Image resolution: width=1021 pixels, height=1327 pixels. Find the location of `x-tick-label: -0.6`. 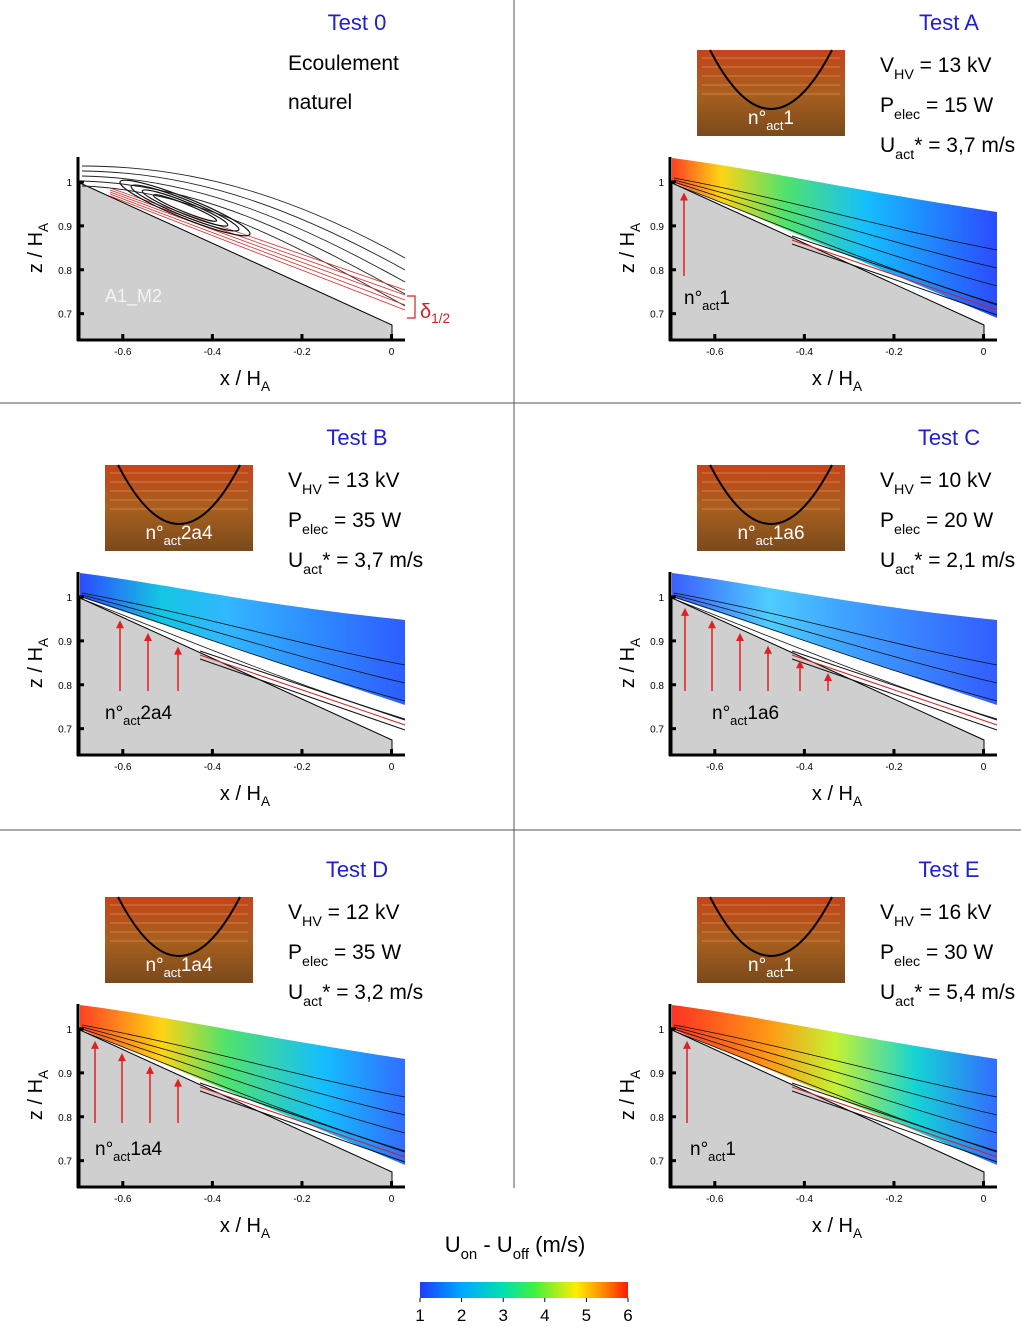

x-tick-label: -0.6 is located at coordinates (123, 767).